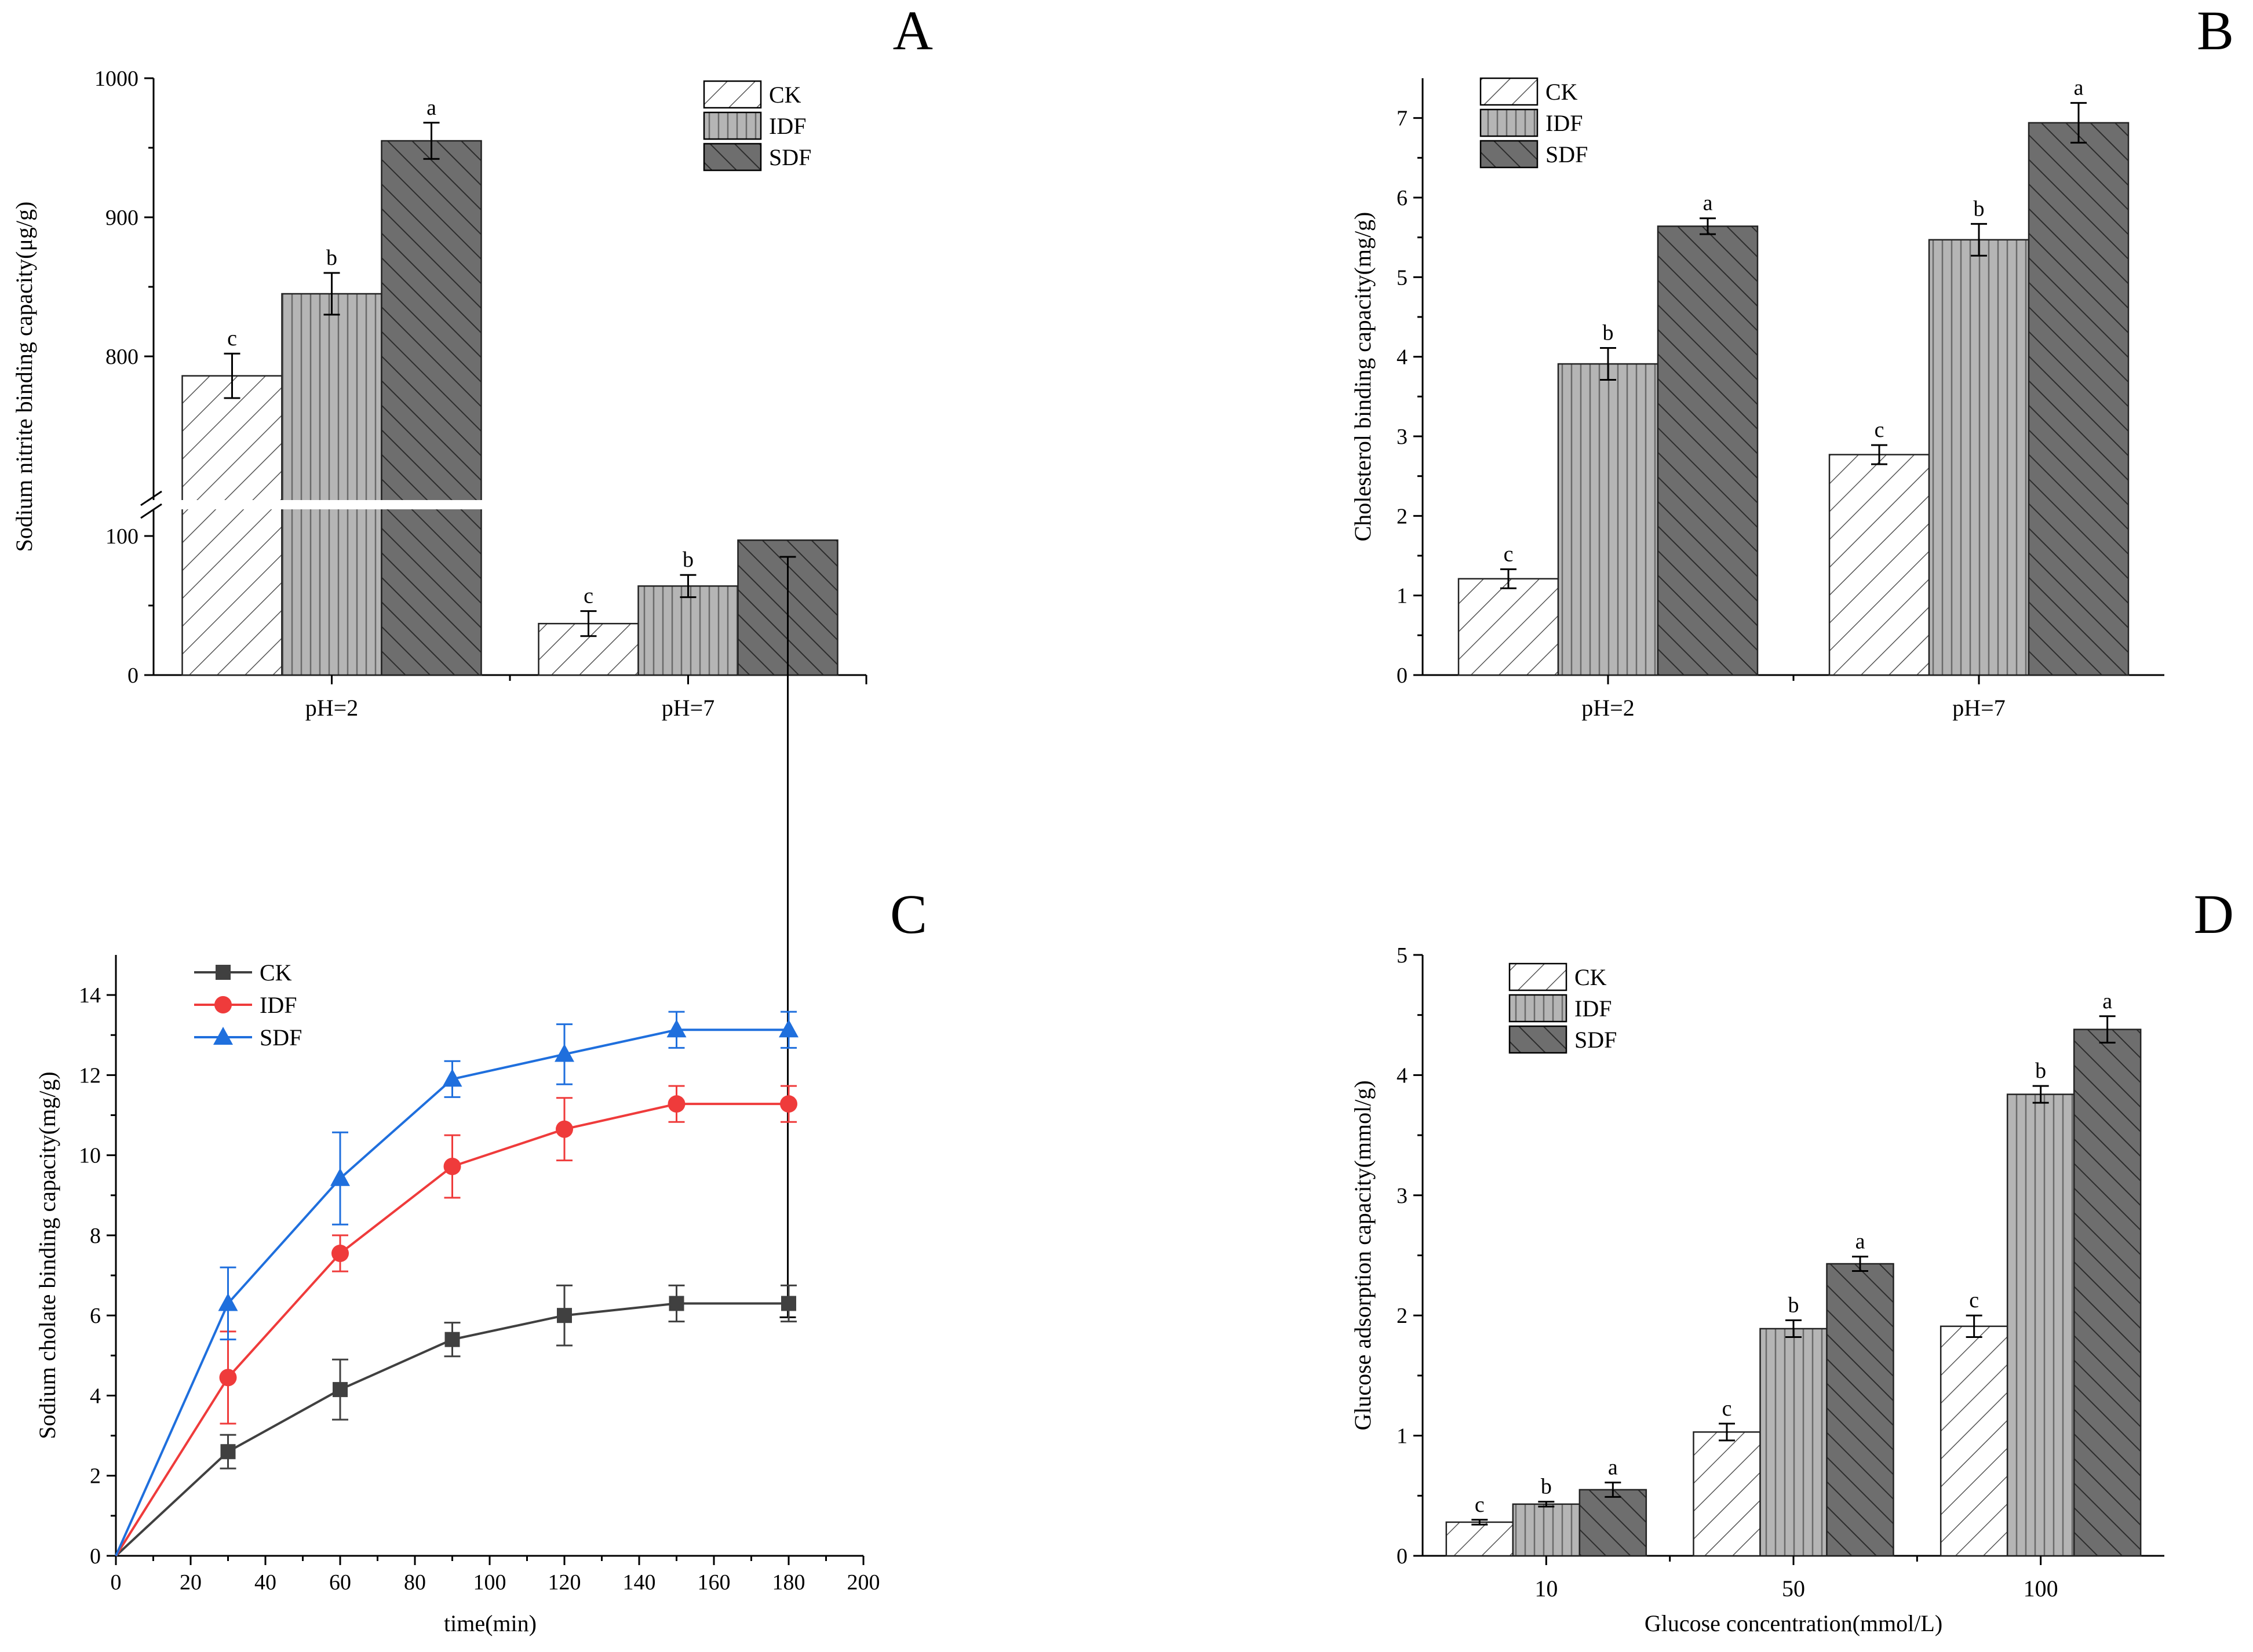  Describe the element at coordinates (1793, 1623) in the screenshot. I see `x-axis-title: Glucose concentration(mmol/L)` at that location.